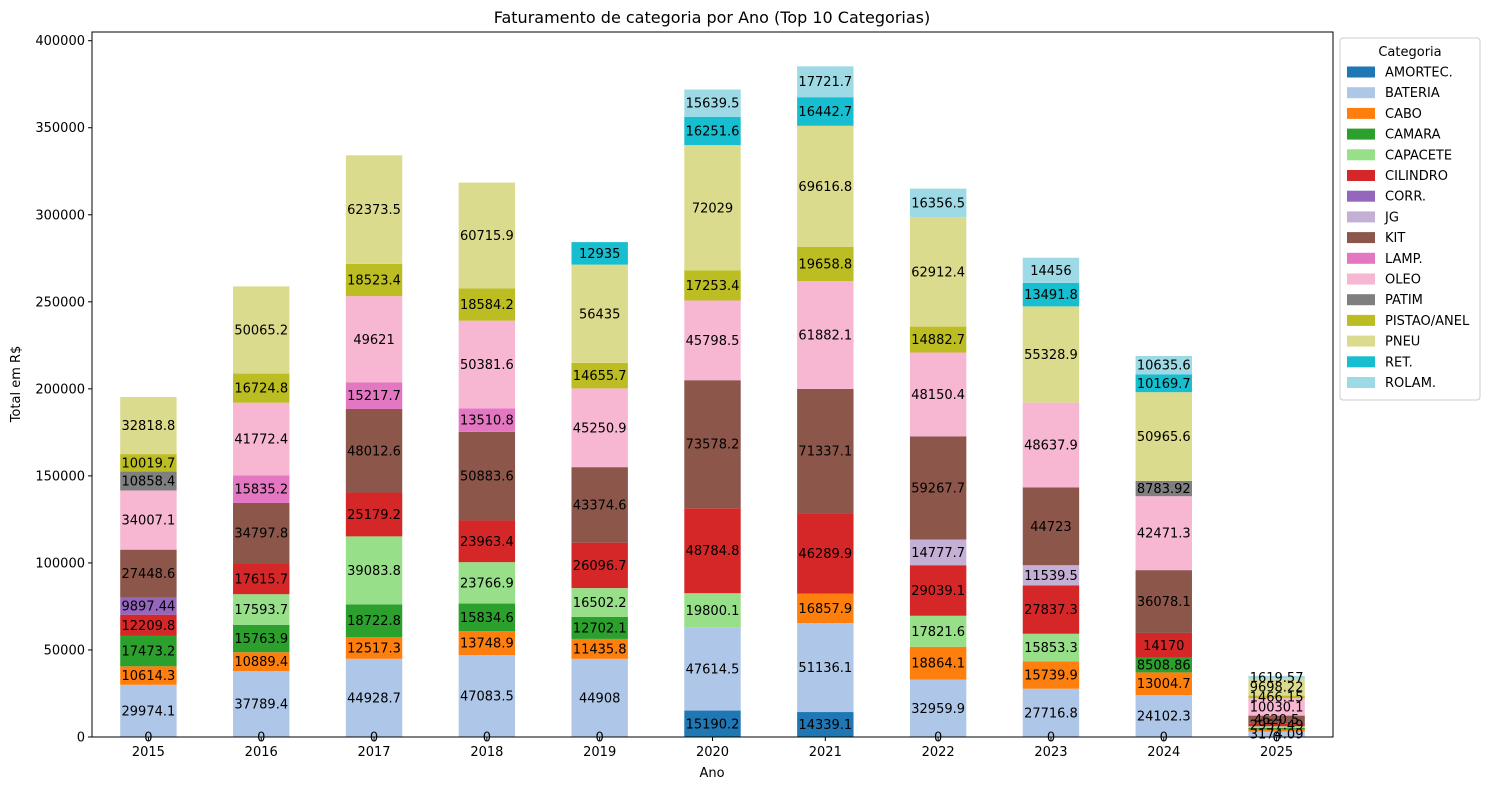  Describe the element at coordinates (149, 574) in the screenshot. I see `data-label: 27448.6` at that location.